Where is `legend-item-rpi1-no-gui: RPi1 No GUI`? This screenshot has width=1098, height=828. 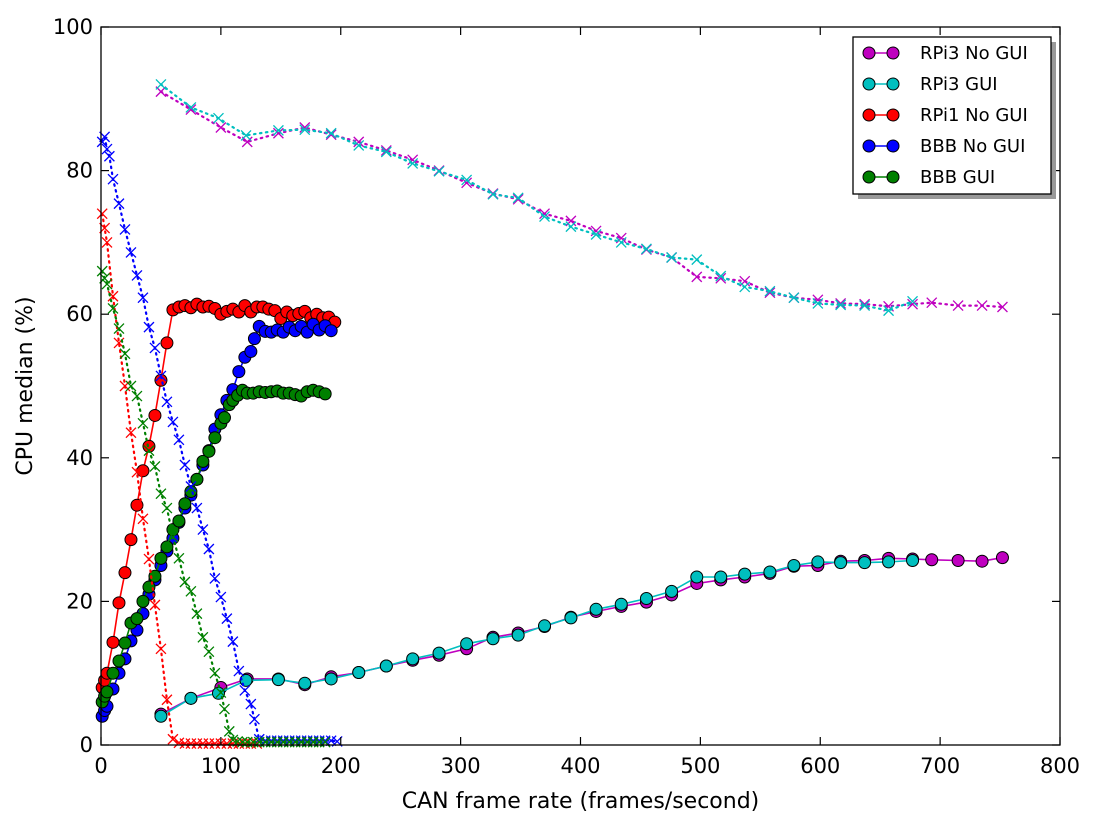
legend-item-rpi1-no-gui: RPi1 No GUI is located at coordinates (945, 115).